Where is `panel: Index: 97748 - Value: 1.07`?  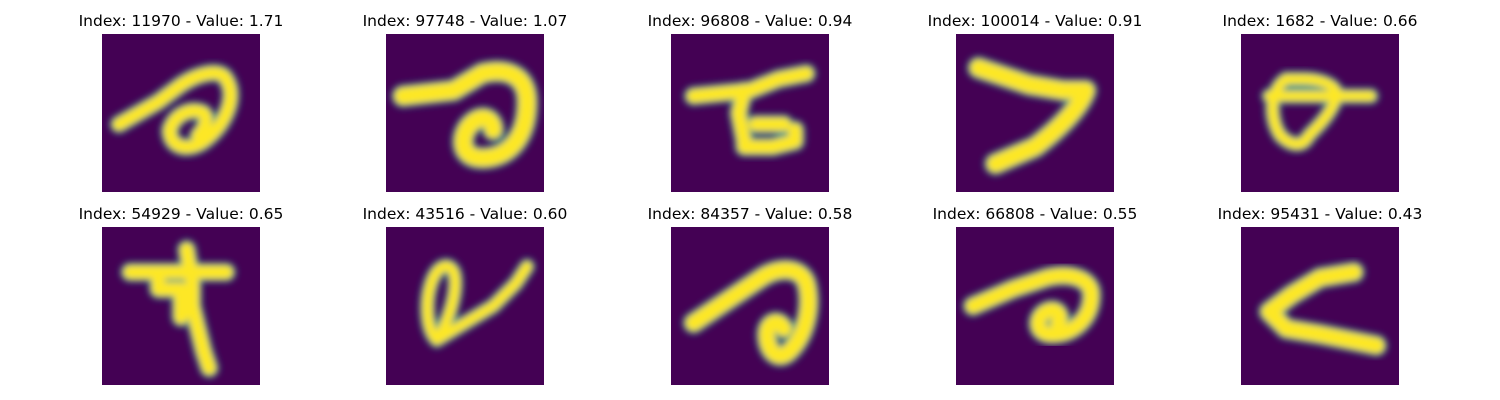 panel: Index: 97748 - Value: 1.07 is located at coordinates (465, 104).